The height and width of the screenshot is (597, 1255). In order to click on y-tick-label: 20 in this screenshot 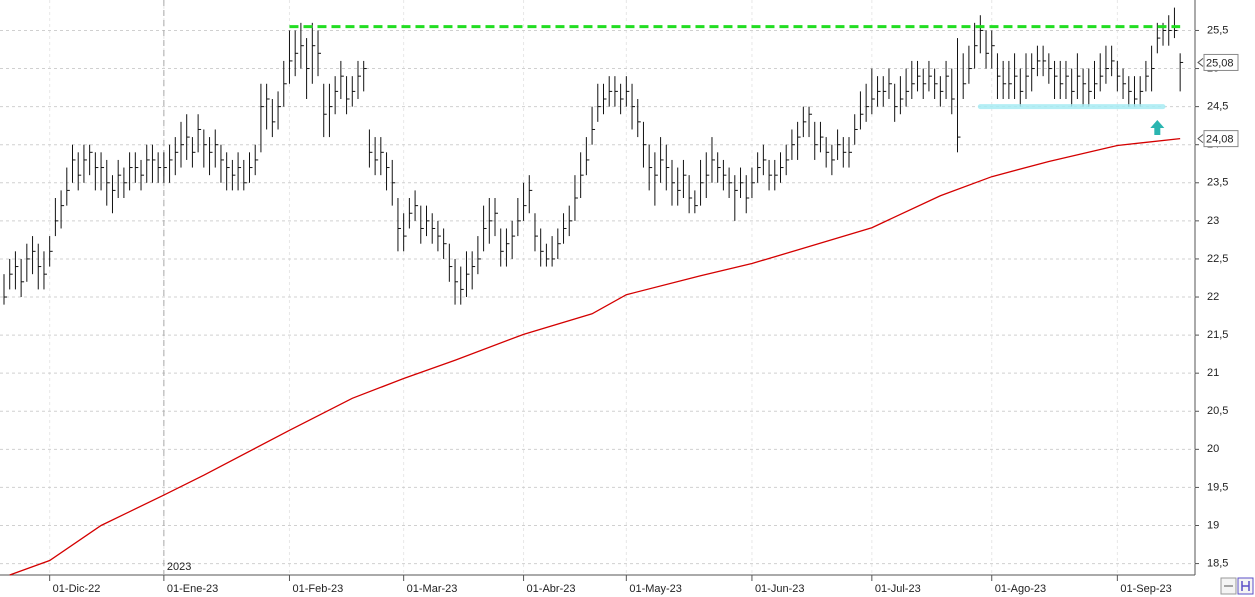, I will do `click(1213, 449)`.